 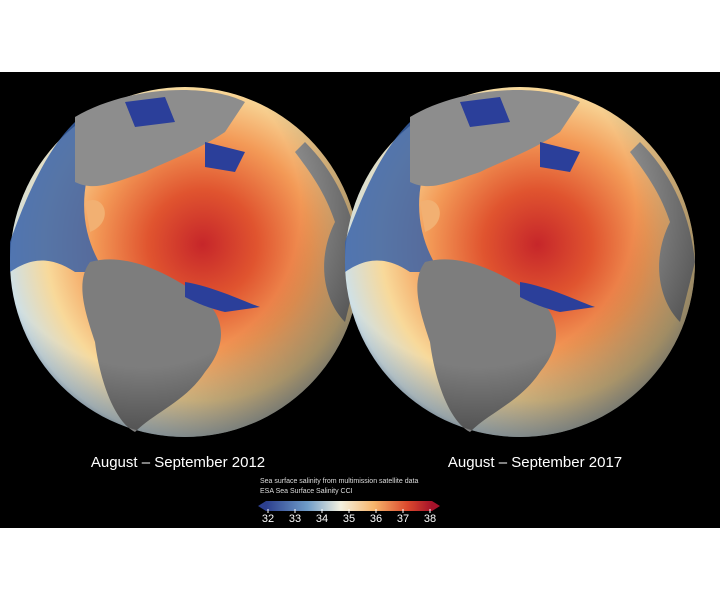 I want to click on colorbar-low-arrow, so click(x=262, y=506).